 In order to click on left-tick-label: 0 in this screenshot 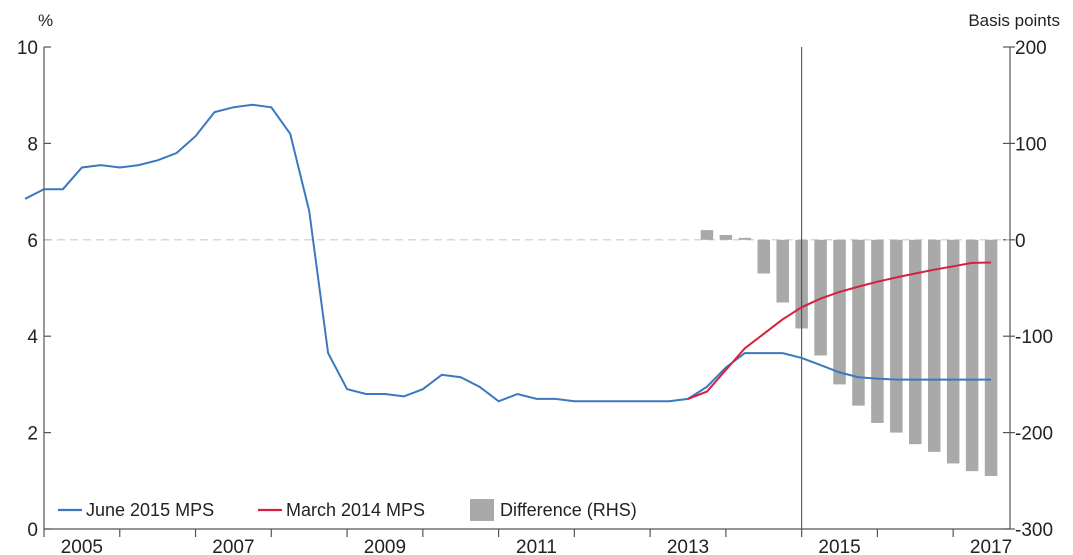, I will do `click(32, 530)`.